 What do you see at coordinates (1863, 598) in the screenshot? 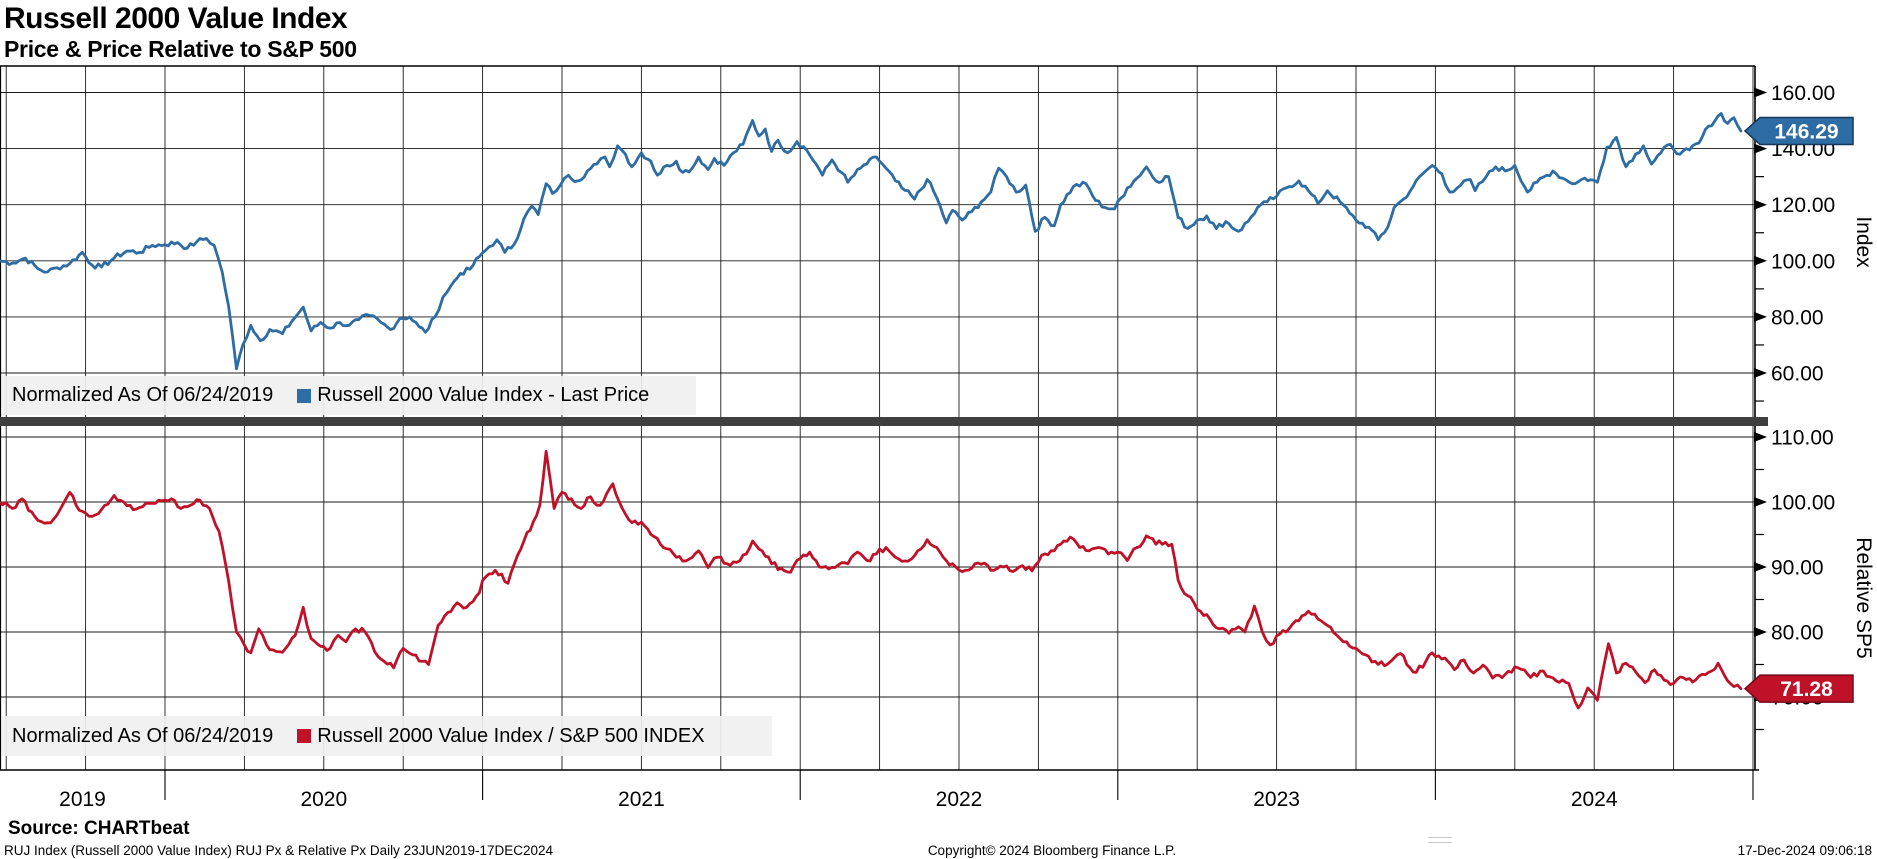
I see `bottom-y-axis-title: Relative SP5` at bounding box center [1863, 598].